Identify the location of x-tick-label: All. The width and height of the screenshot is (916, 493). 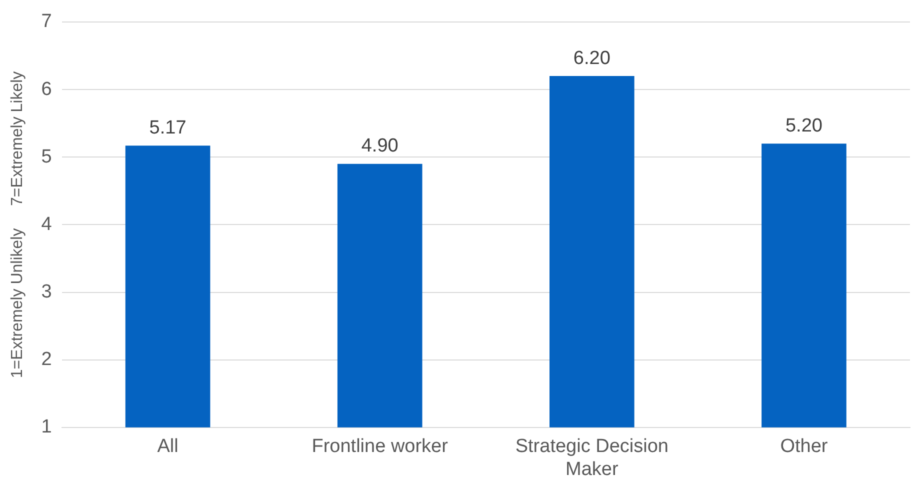
(167, 447).